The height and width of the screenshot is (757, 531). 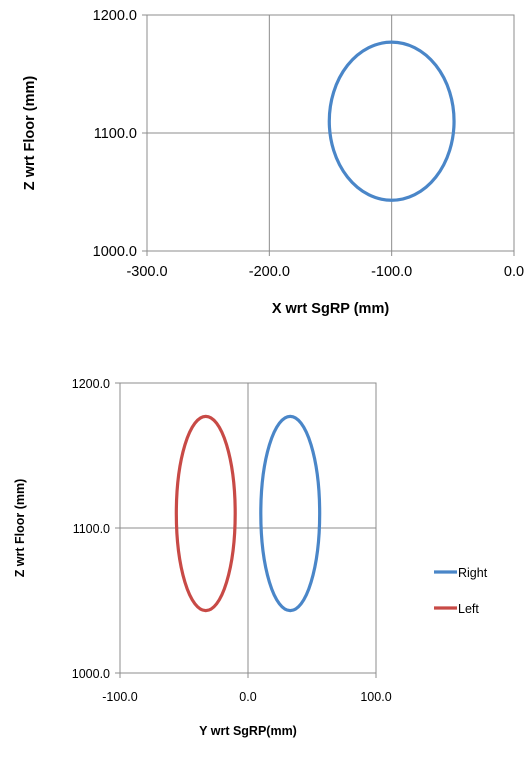 What do you see at coordinates (205, 513) in the screenshot?
I see `series-left-curve` at bounding box center [205, 513].